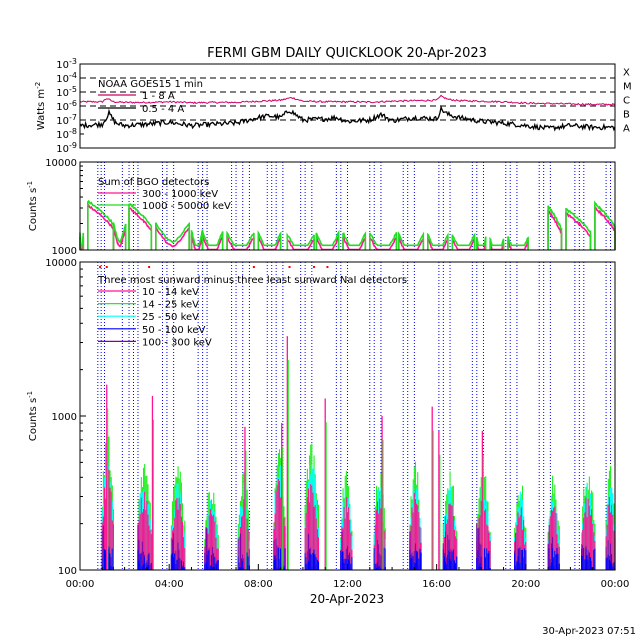  I want to click on footer-timestamp: 30-Apr-2023 07:51, so click(589, 631).